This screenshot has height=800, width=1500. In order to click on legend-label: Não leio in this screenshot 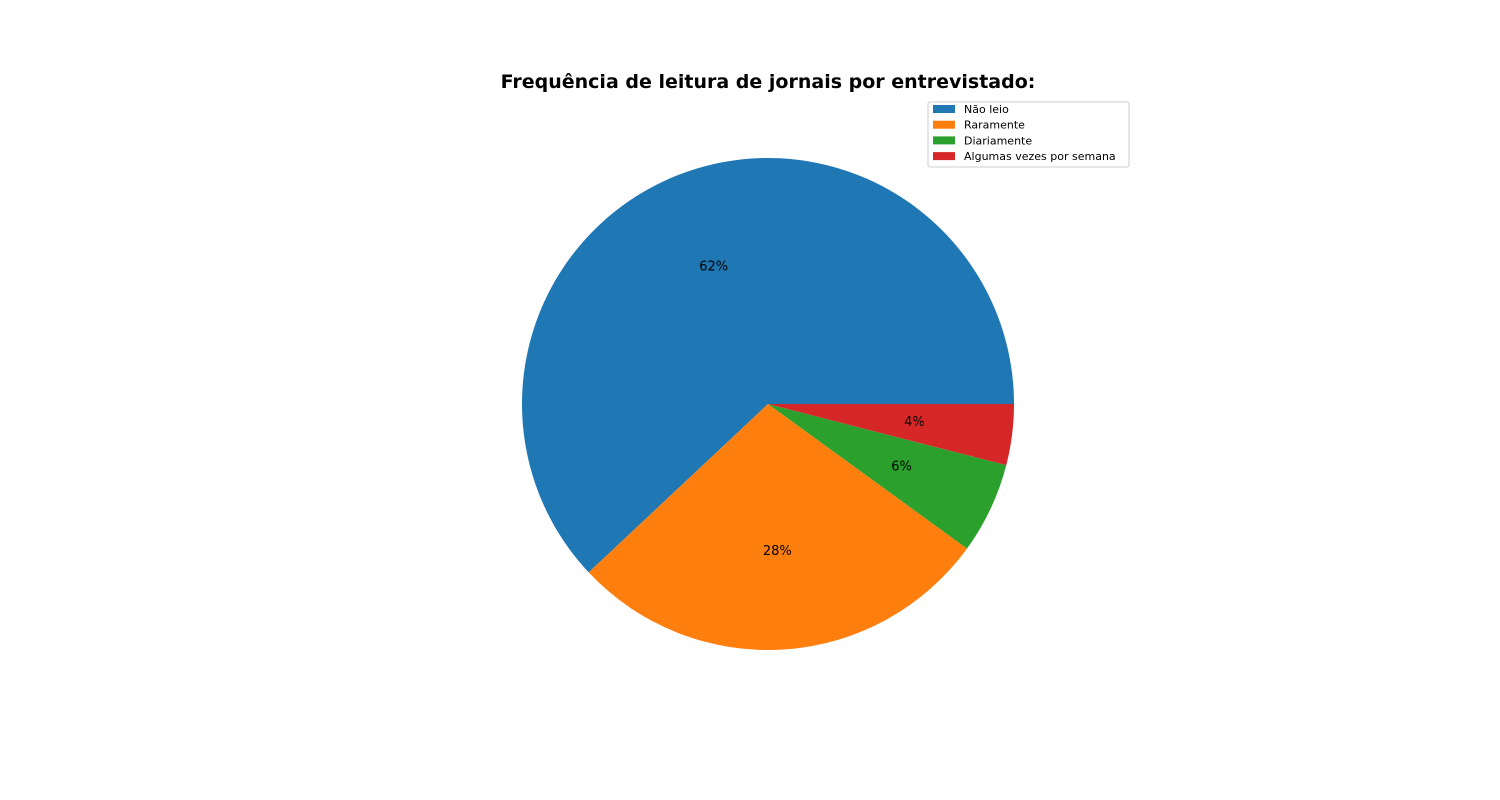, I will do `click(986, 109)`.